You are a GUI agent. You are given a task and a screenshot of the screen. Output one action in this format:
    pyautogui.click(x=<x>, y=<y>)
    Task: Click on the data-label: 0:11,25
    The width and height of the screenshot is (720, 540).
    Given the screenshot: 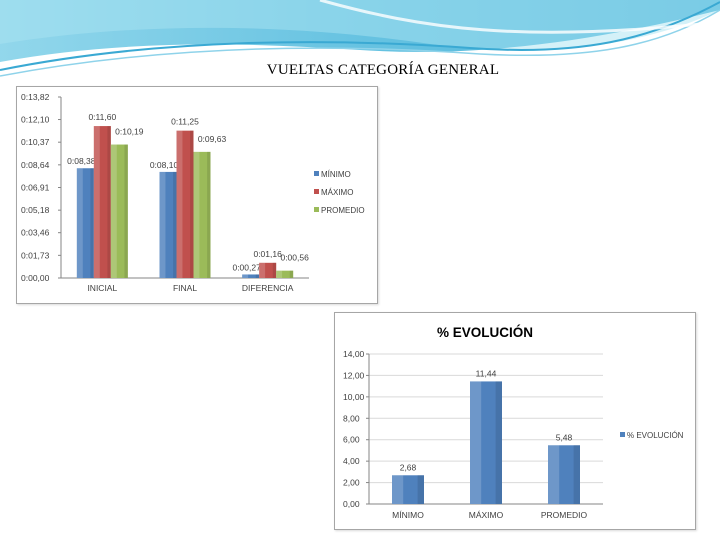 What is the action you would take?
    pyautogui.click(x=185, y=122)
    